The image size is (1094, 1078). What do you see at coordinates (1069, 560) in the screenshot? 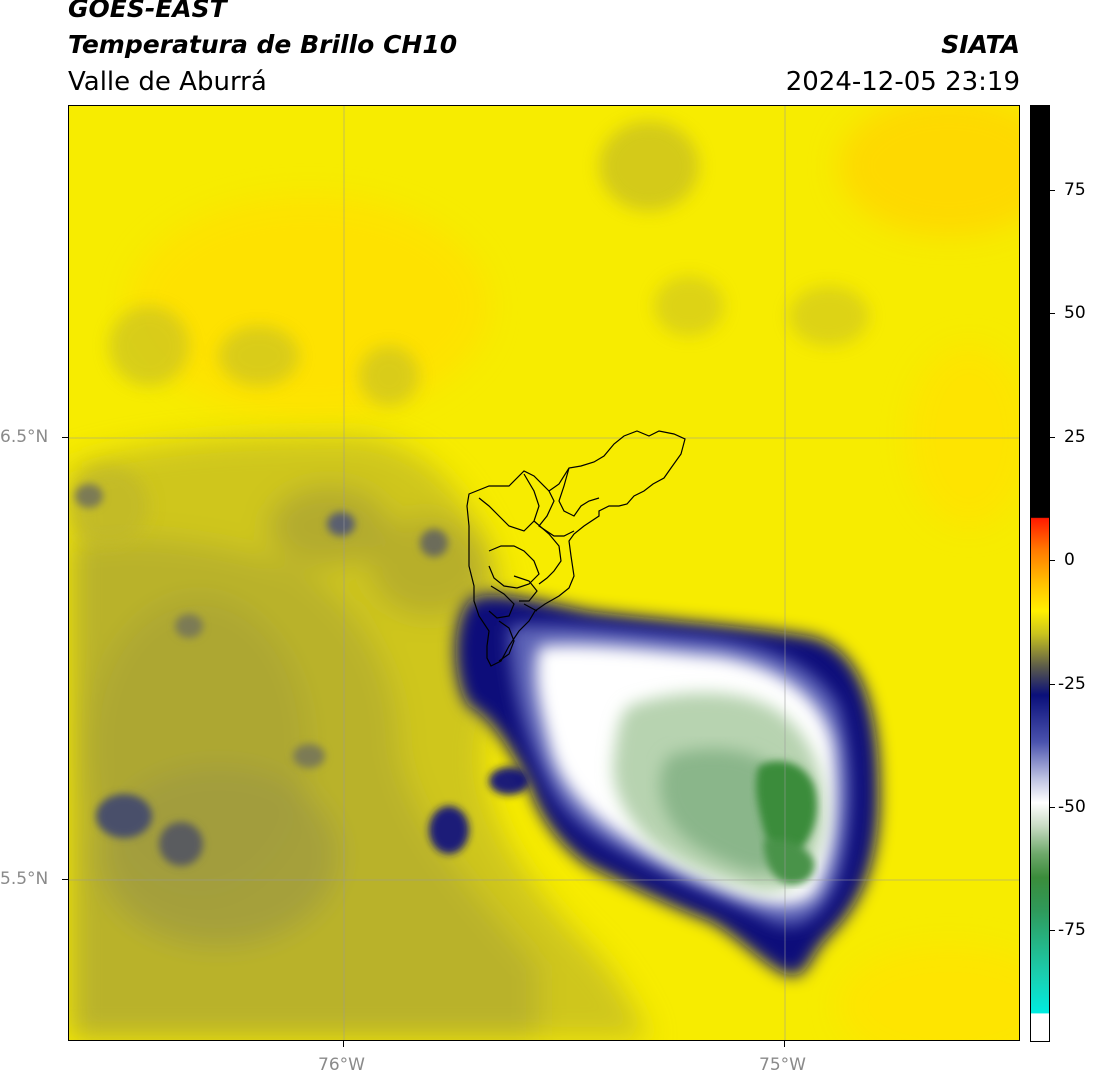
I see `colorbar-label: 0` at bounding box center [1069, 560].